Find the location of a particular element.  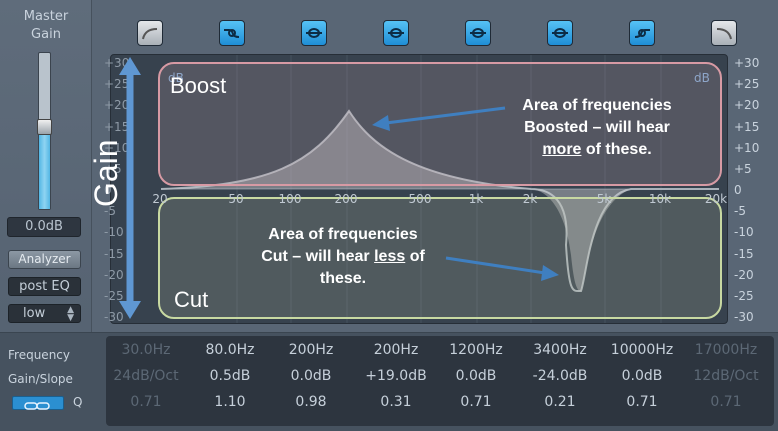

freq-tick: 100 is located at coordinates (290, 199).